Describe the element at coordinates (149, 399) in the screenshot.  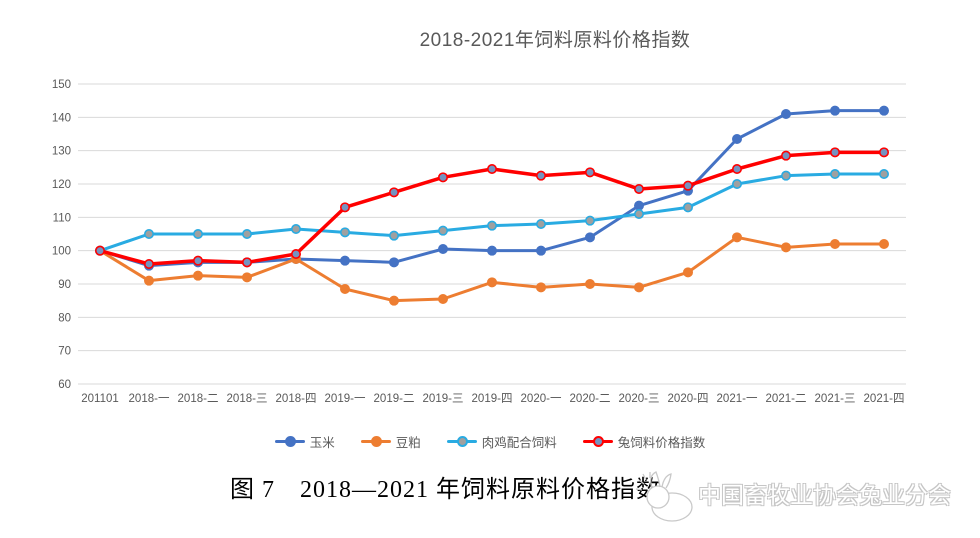
I see `x-tick-label: 2018-一` at that location.